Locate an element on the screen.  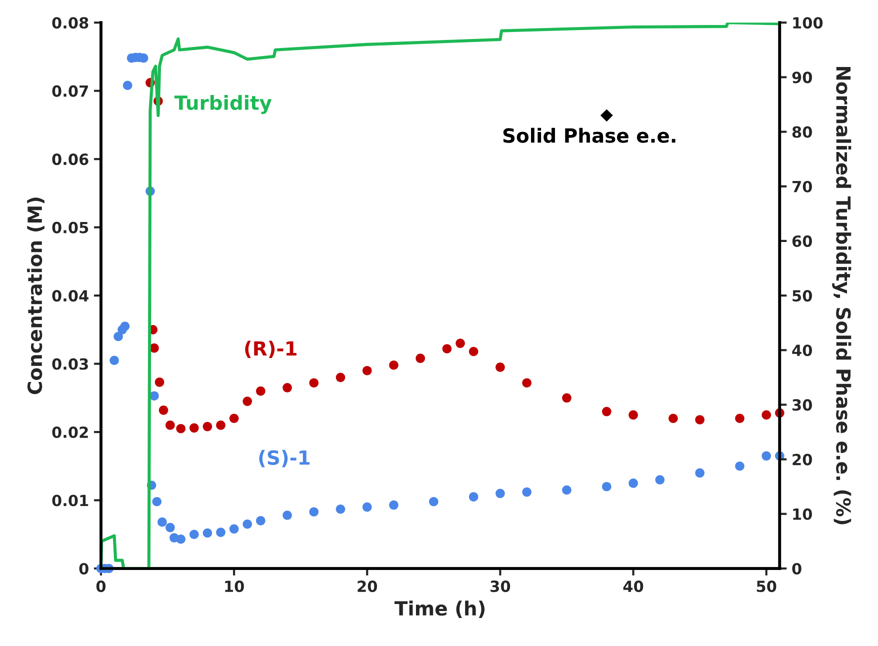
series-label: Solid Phase e.e. is located at coordinates (589, 135).